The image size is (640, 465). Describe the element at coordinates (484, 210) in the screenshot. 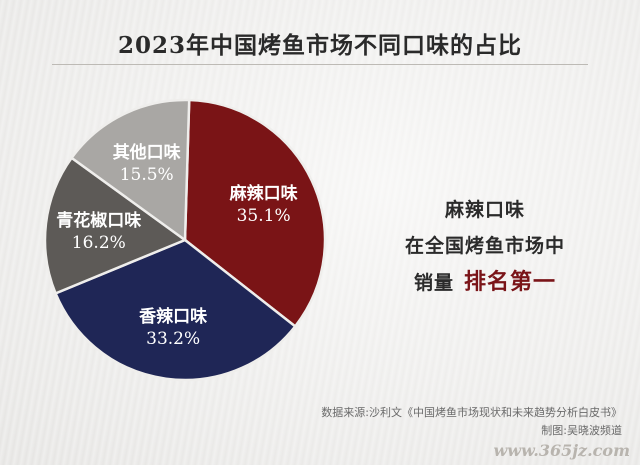

I see `callout-line-1: 麻辣口味` at that location.